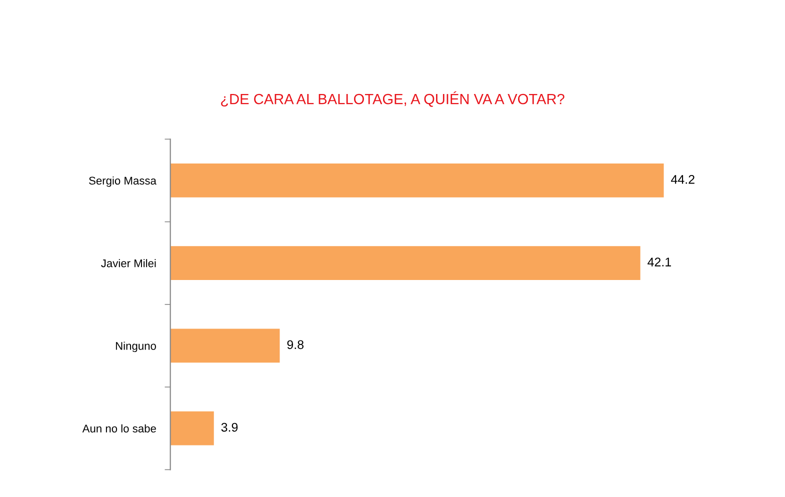 The height and width of the screenshot is (497, 785). What do you see at coordinates (122, 181) in the screenshot?
I see `y-tick-label: Sergio Massa` at bounding box center [122, 181].